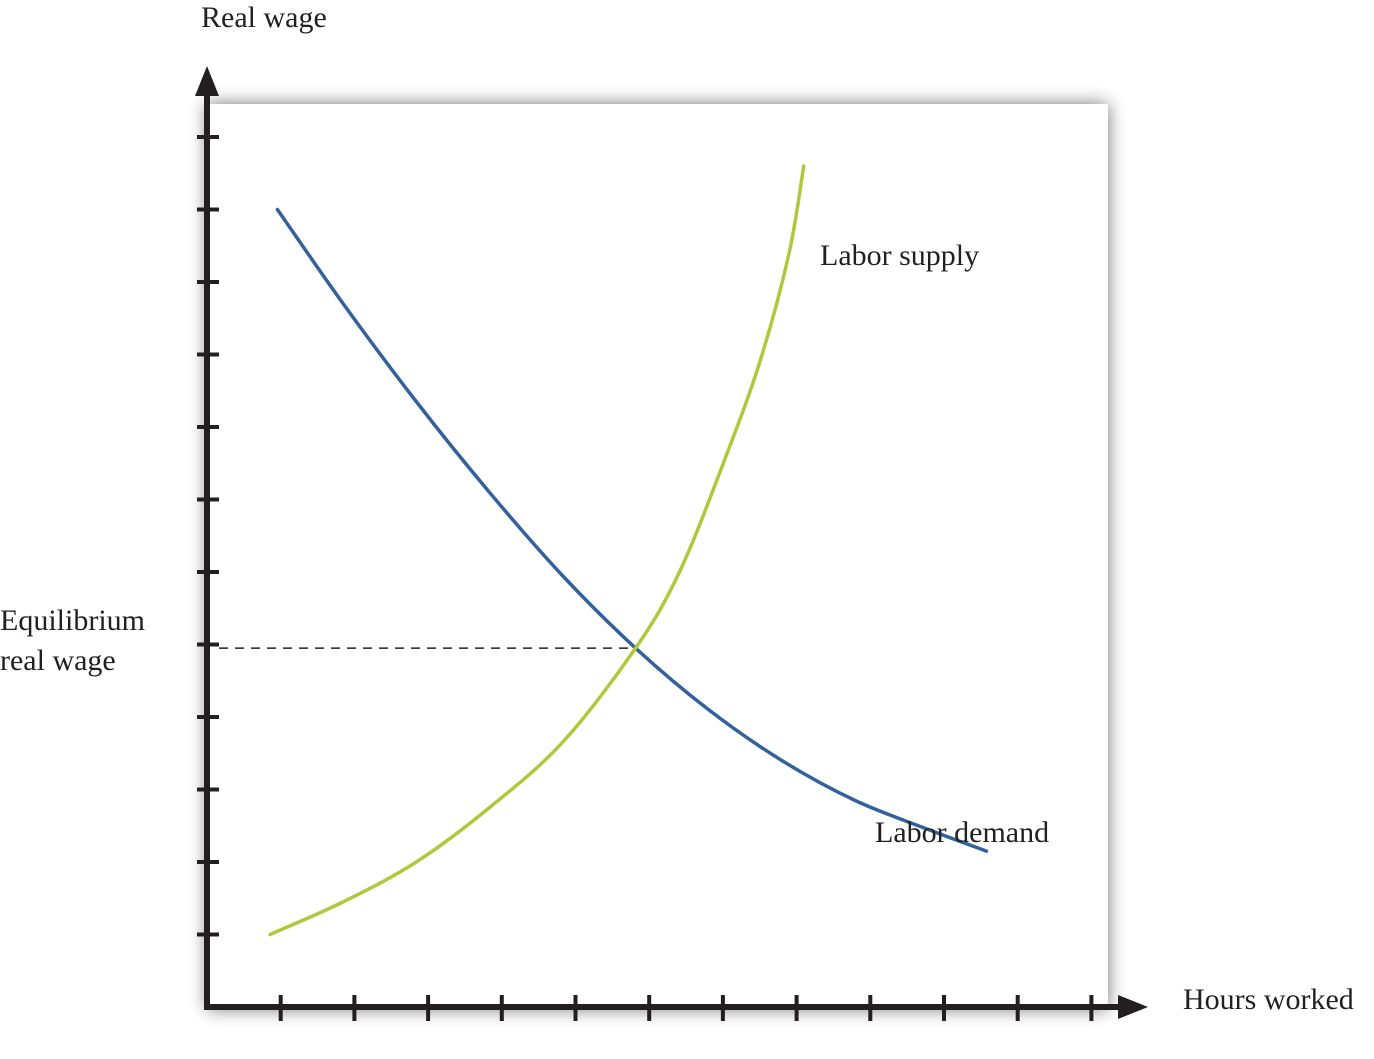 Image resolution: width=1374 pixels, height=1059 pixels. Describe the element at coordinates (58, 660) in the screenshot. I see `equilibrium-label-line2: real wage` at that location.